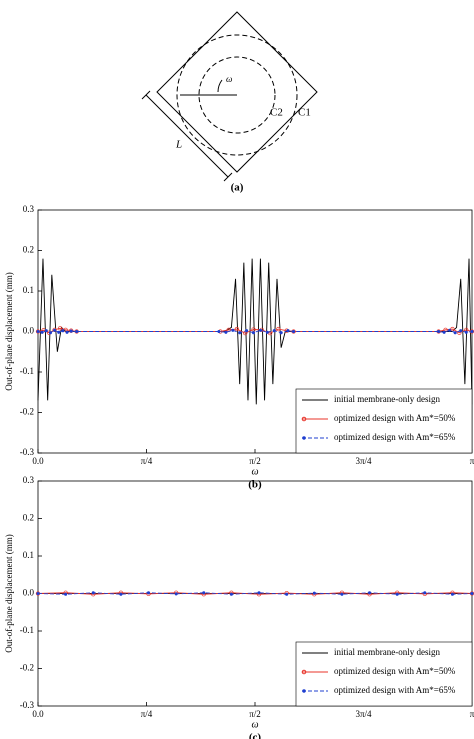  I want to click on caption: (b), so click(255, 485).